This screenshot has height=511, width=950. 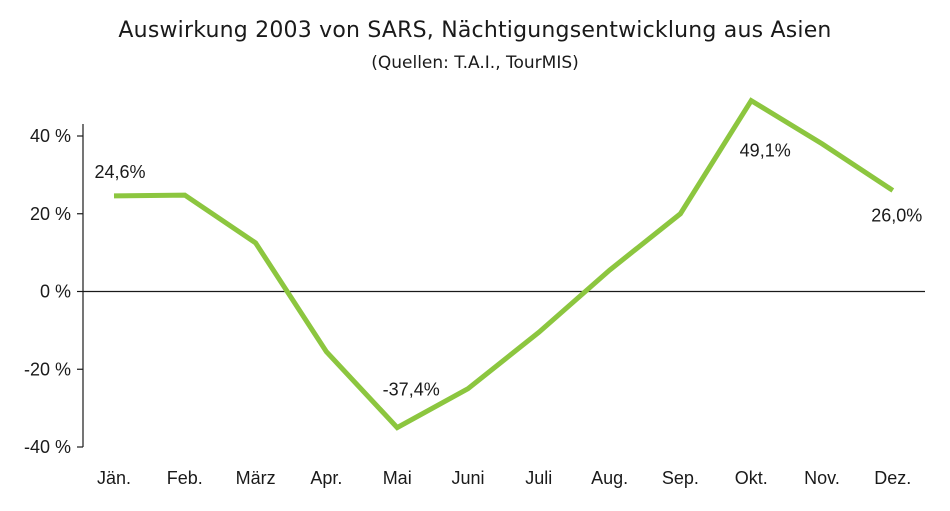 What do you see at coordinates (47, 369) in the screenshot?
I see `y-tick-label: -20 %` at bounding box center [47, 369].